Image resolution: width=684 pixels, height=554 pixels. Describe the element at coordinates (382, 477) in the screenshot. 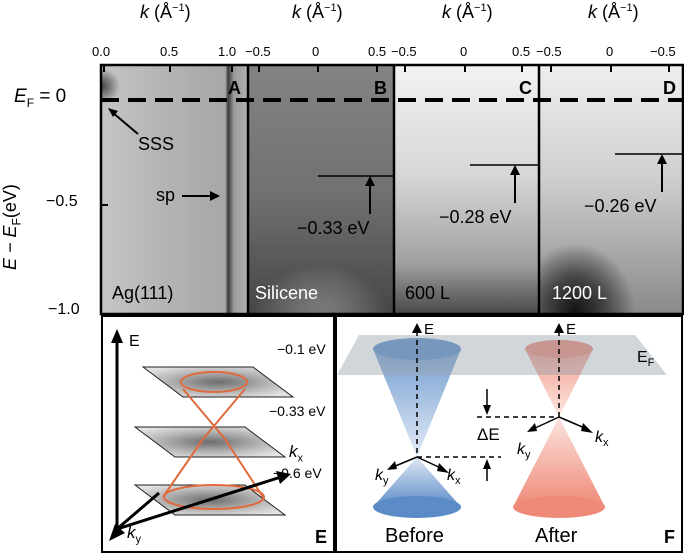

I see `f-before-ky: ky` at that location.